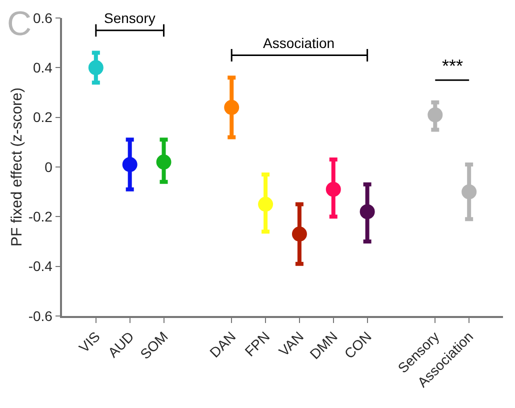 This screenshot has width=515, height=408. I want to click on y-tick-label: -0.4, so click(40, 266).